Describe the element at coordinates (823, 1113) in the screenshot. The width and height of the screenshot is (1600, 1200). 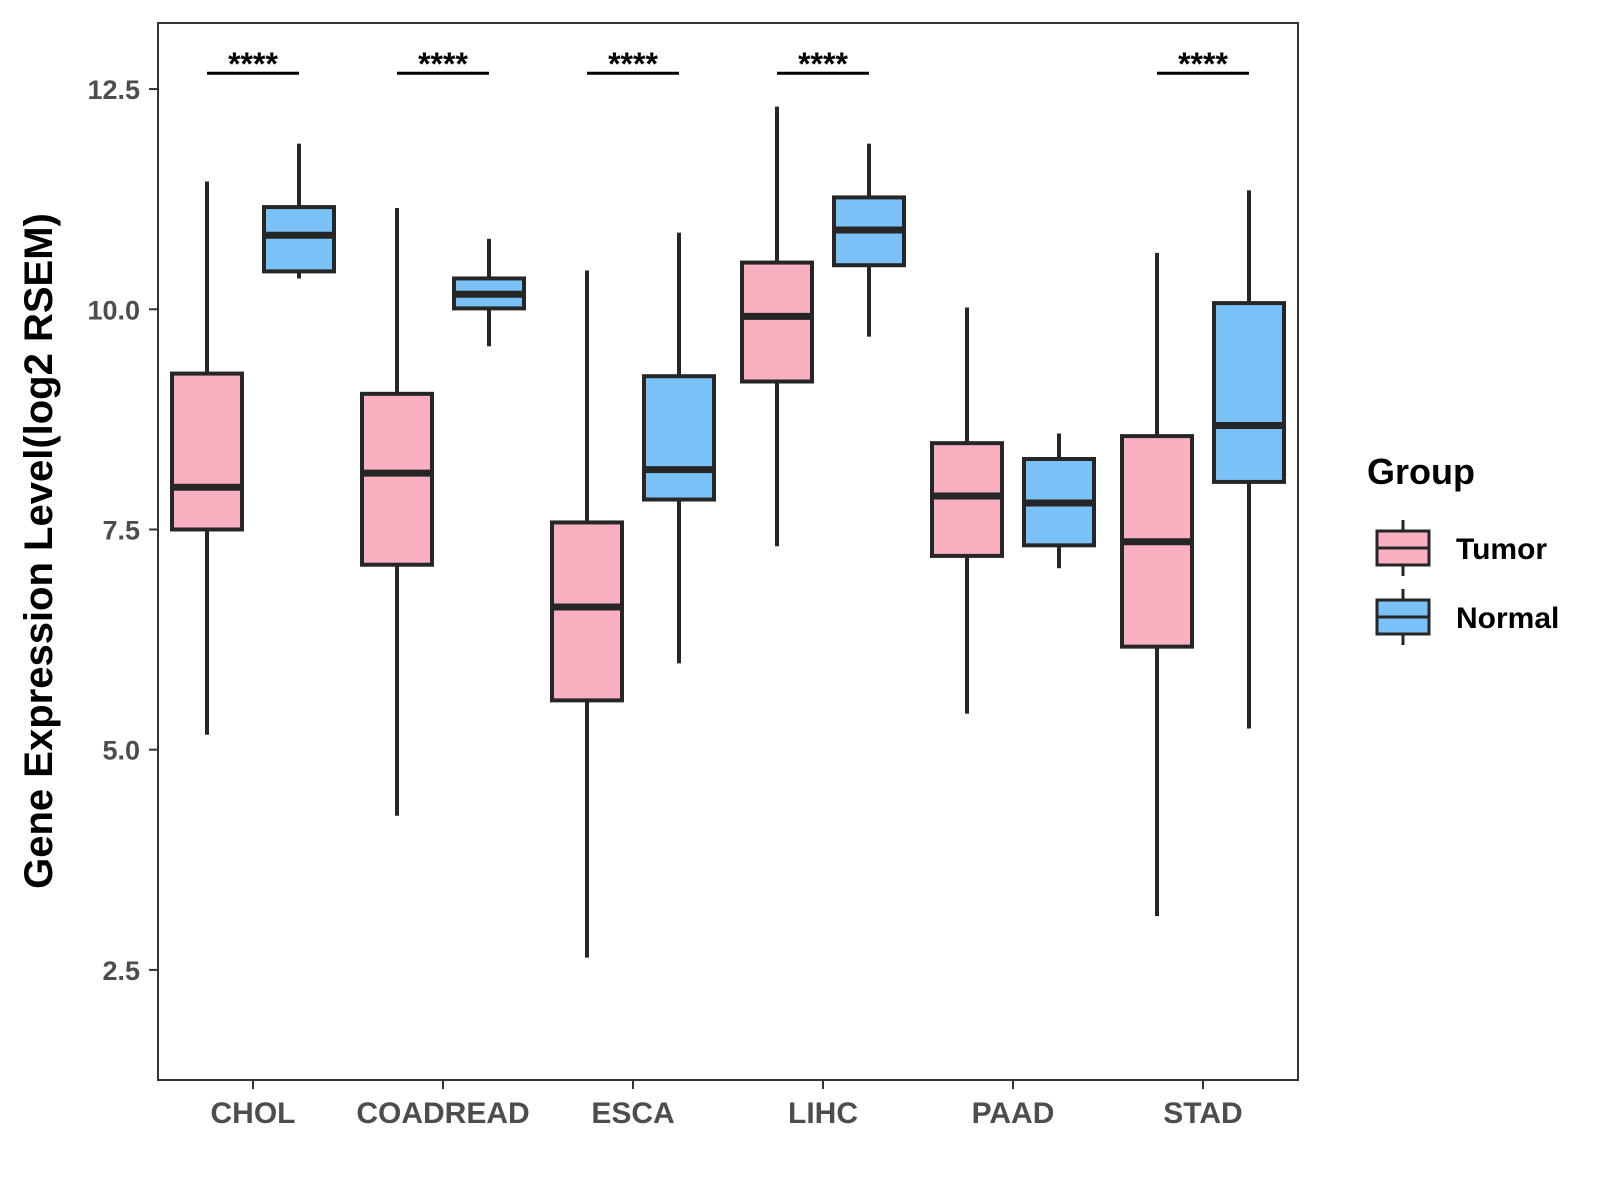
I see `x-tick-label-lihc: LIHC` at that location.